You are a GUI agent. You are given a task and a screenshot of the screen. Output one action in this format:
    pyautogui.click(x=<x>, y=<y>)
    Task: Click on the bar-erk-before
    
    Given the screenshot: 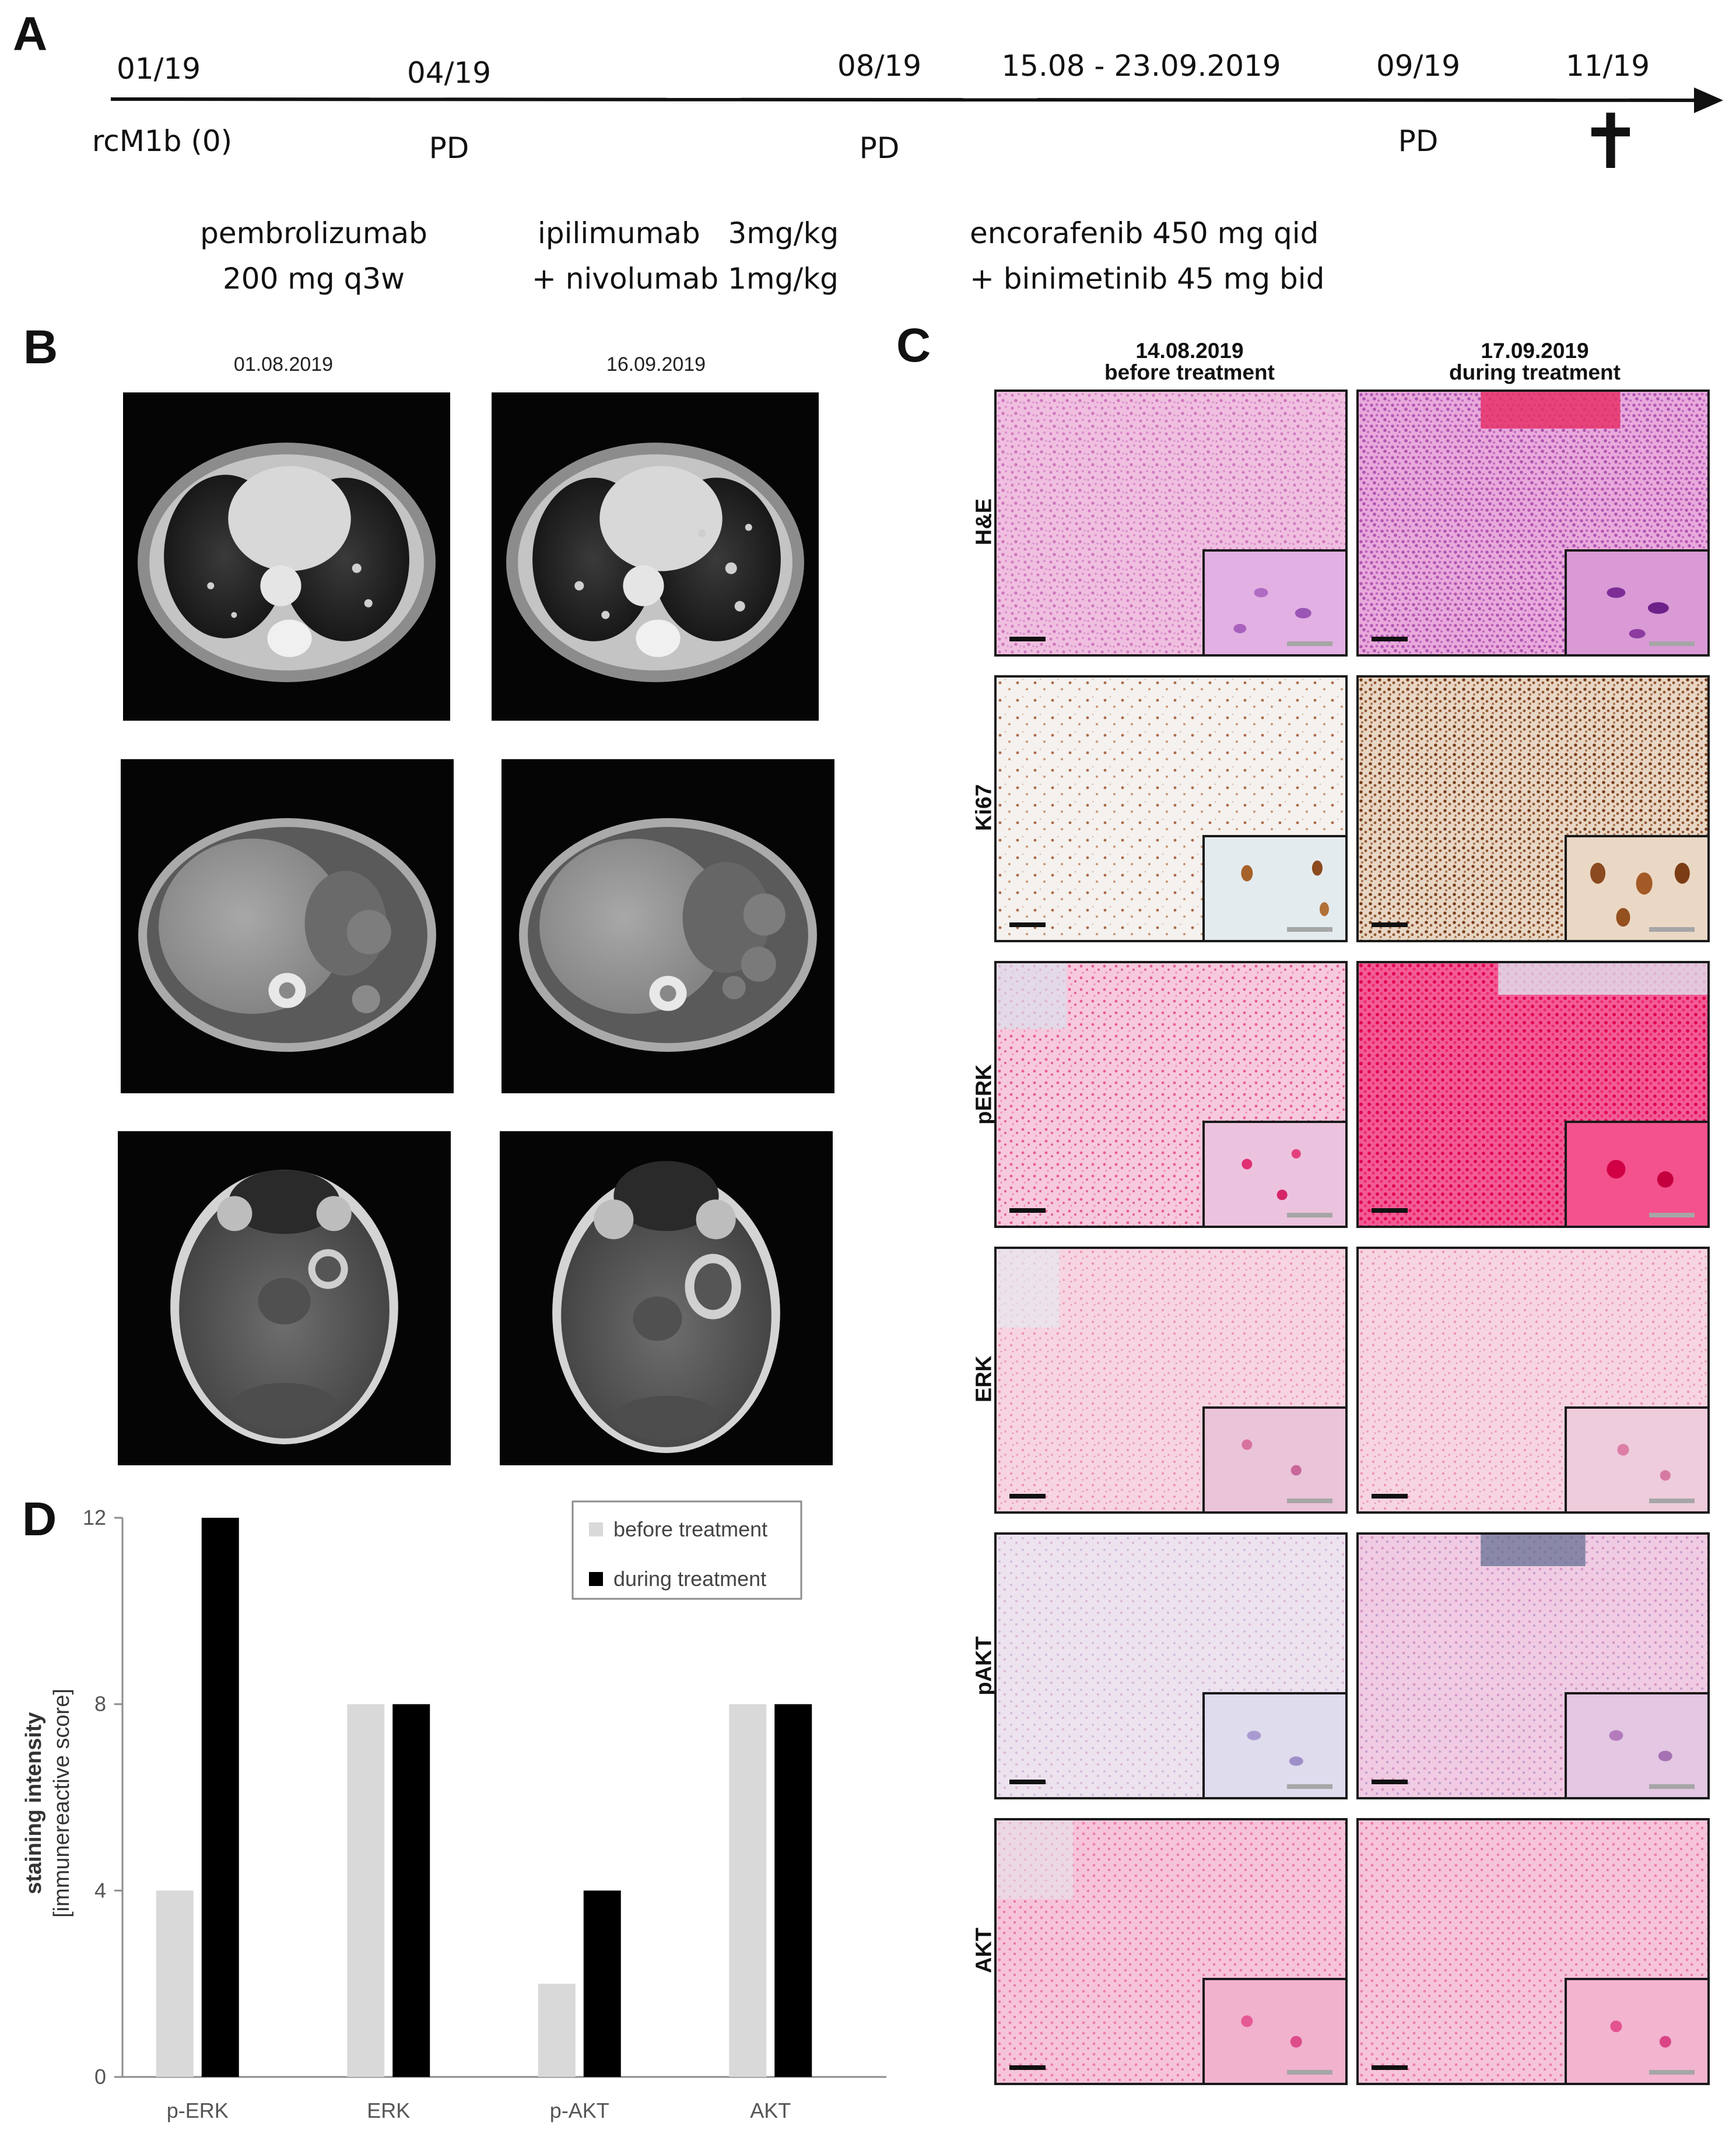 What is the action you would take?
    pyautogui.click(x=366, y=1891)
    